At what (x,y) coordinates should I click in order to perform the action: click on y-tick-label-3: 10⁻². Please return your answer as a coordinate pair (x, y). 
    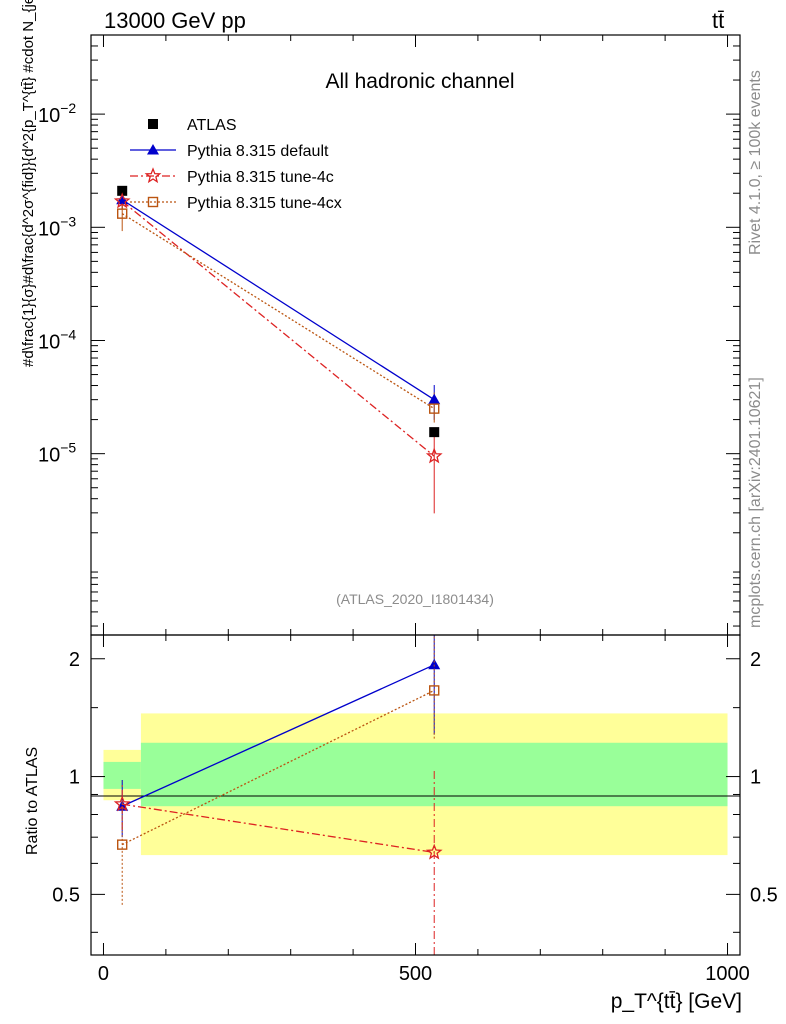
    Looking at the image, I should click on (57, 113).